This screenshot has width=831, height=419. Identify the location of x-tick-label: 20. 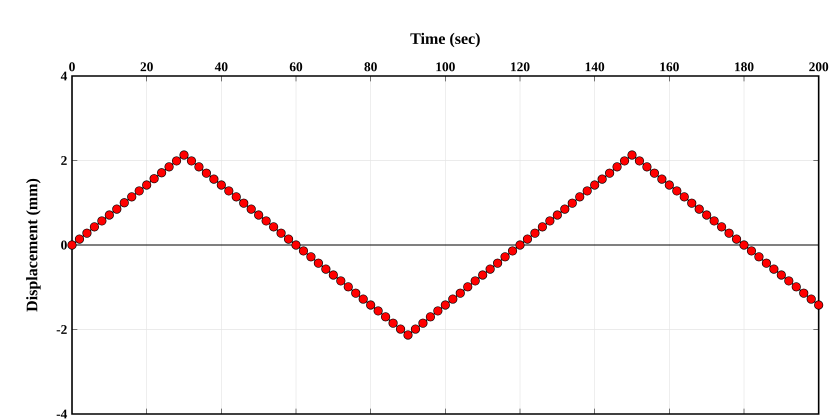
(146, 67).